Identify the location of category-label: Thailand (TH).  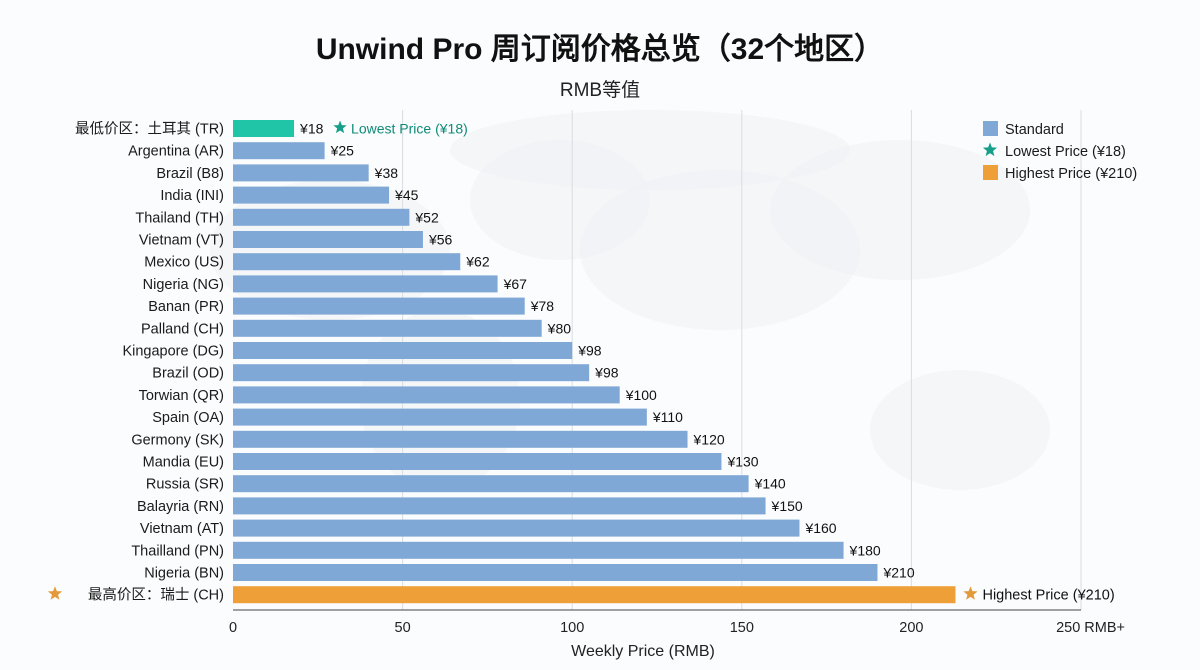
(179, 218).